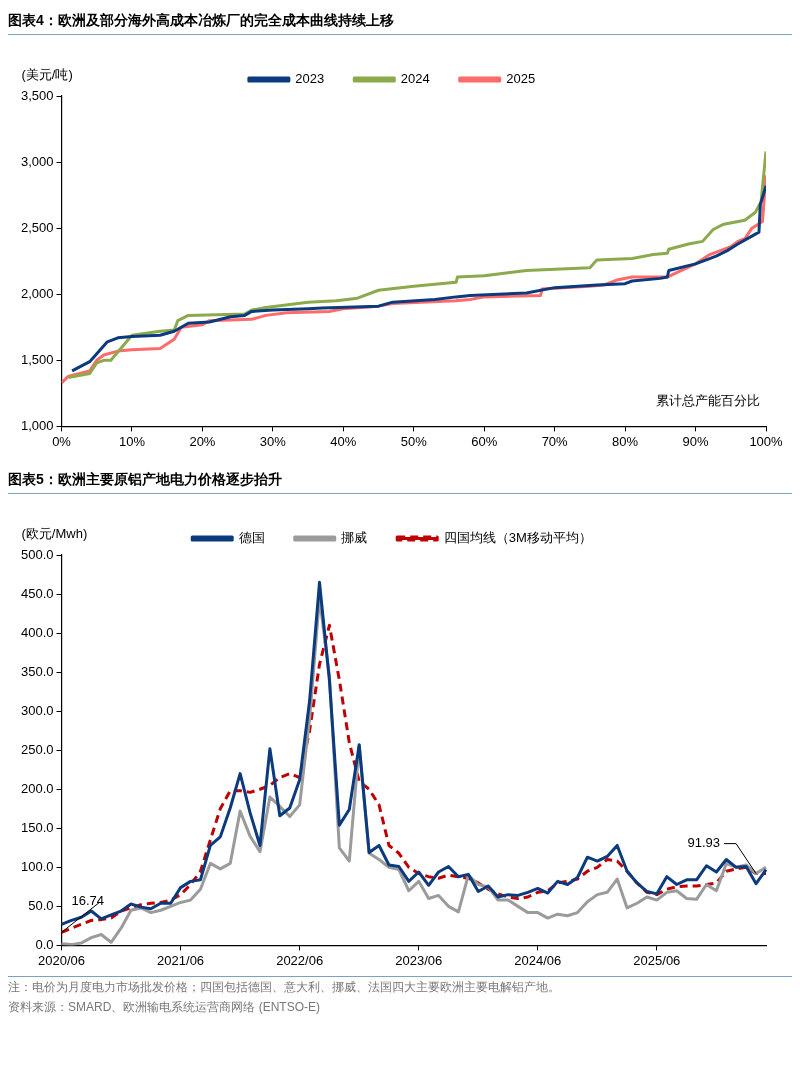 The width and height of the screenshot is (800, 1080). What do you see at coordinates (37, 866) in the screenshot?
I see `y-tick-label: 100.0` at bounding box center [37, 866].